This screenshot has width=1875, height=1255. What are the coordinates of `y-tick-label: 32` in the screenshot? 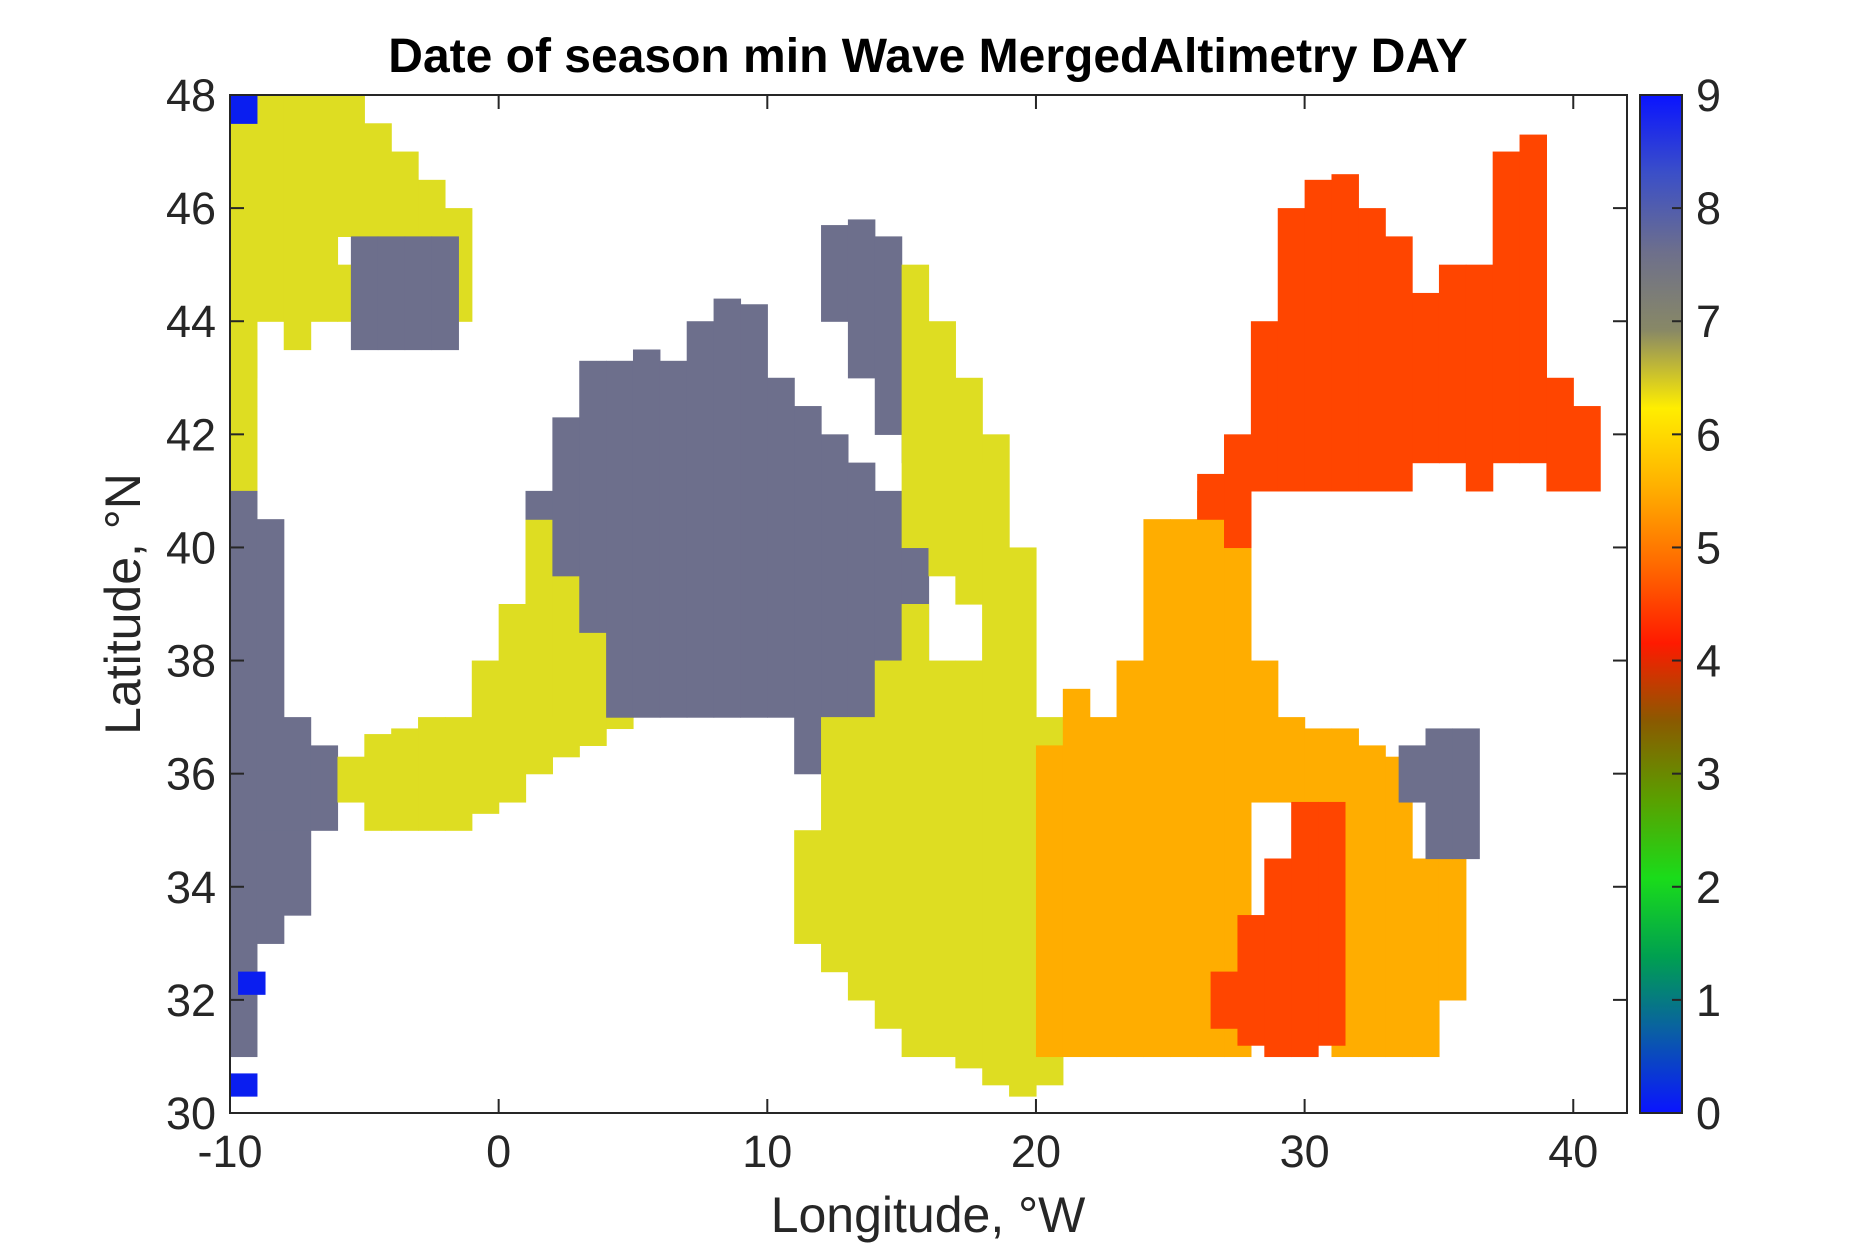 It's located at (191, 1000).